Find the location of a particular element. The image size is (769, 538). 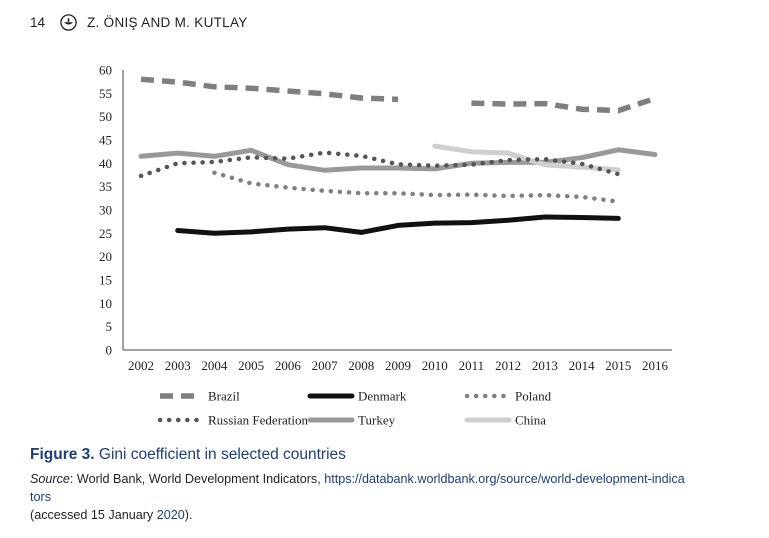

source-accessed: (accessed 15 January is located at coordinates (93, 515).